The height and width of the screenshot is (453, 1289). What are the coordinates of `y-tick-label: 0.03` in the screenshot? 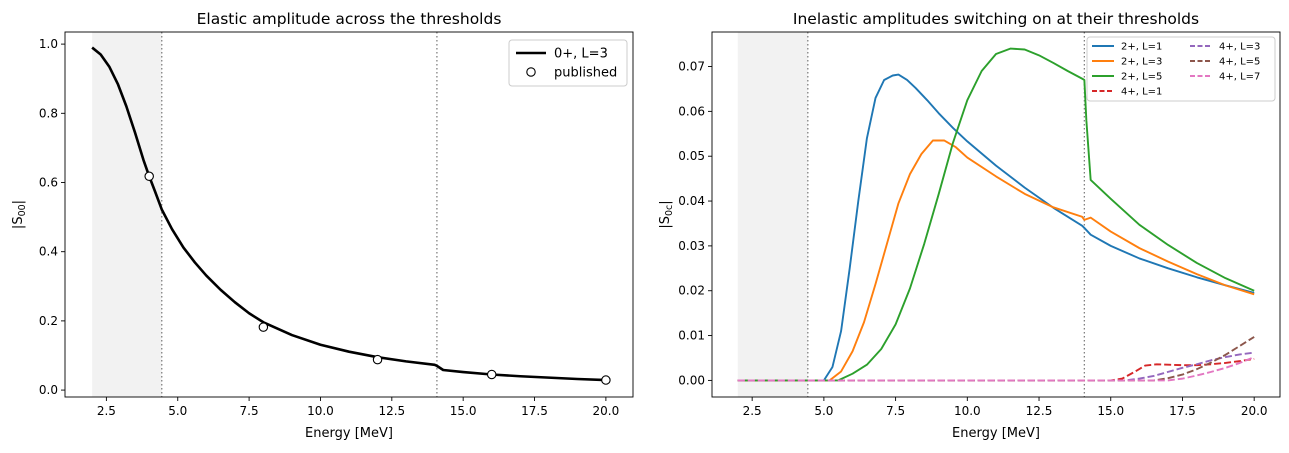 It's located at (691, 246).